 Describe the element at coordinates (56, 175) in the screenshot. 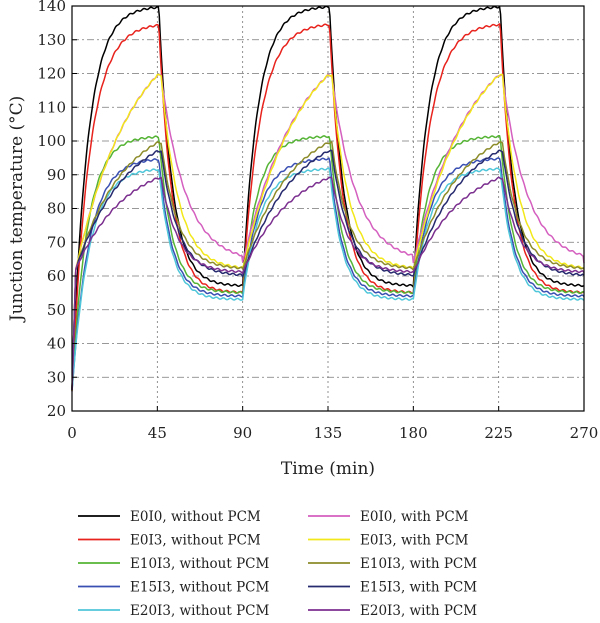

I see `y-tick-label: 90` at that location.